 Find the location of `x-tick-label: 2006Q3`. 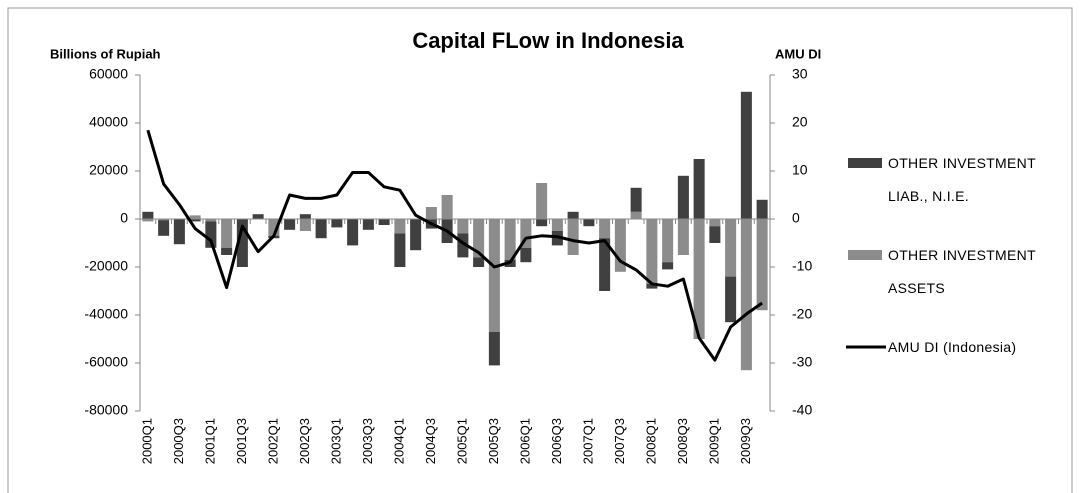

x-tick-label: 2006Q3 is located at coordinates (556, 441).